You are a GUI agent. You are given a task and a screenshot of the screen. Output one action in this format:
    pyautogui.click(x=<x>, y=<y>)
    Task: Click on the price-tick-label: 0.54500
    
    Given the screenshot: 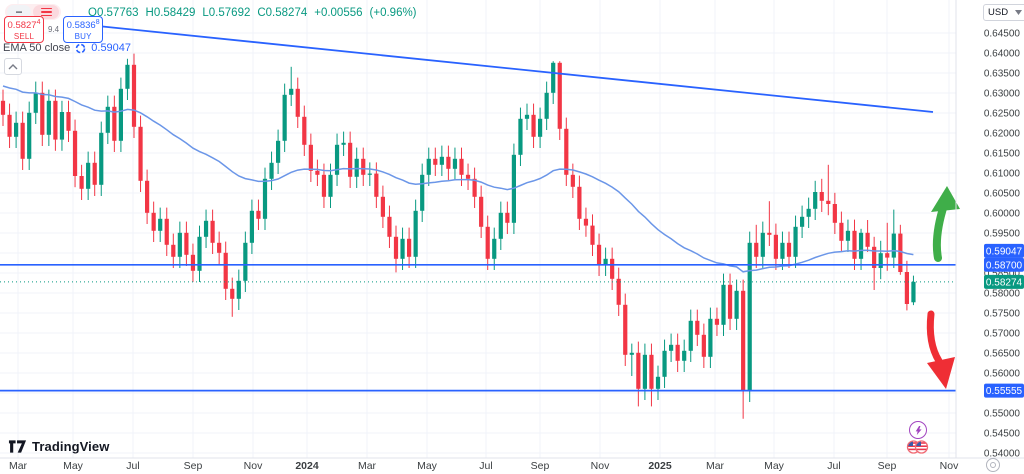 What is the action you would take?
    pyautogui.click(x=1002, y=433)
    